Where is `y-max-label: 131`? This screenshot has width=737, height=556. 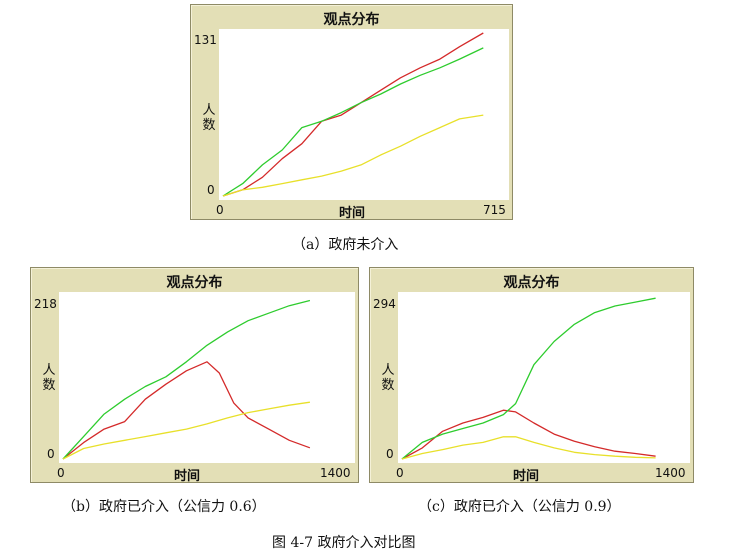
y-max-label: 131 is located at coordinates (205, 40).